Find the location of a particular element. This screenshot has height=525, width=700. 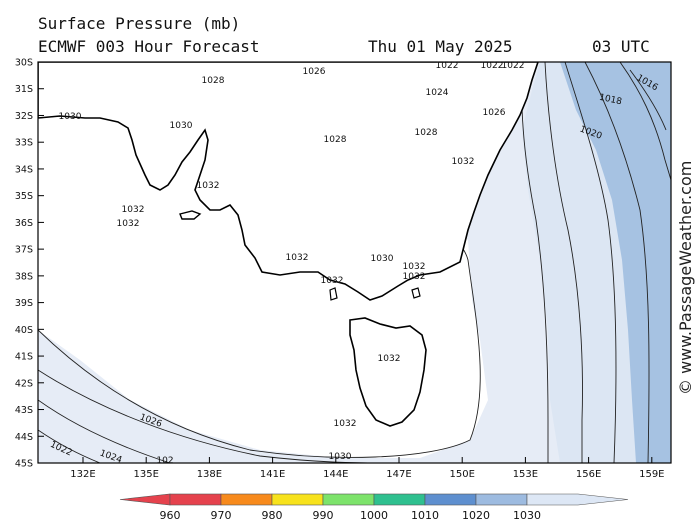

color-scale-low-arrow is located at coordinates (145, 499).